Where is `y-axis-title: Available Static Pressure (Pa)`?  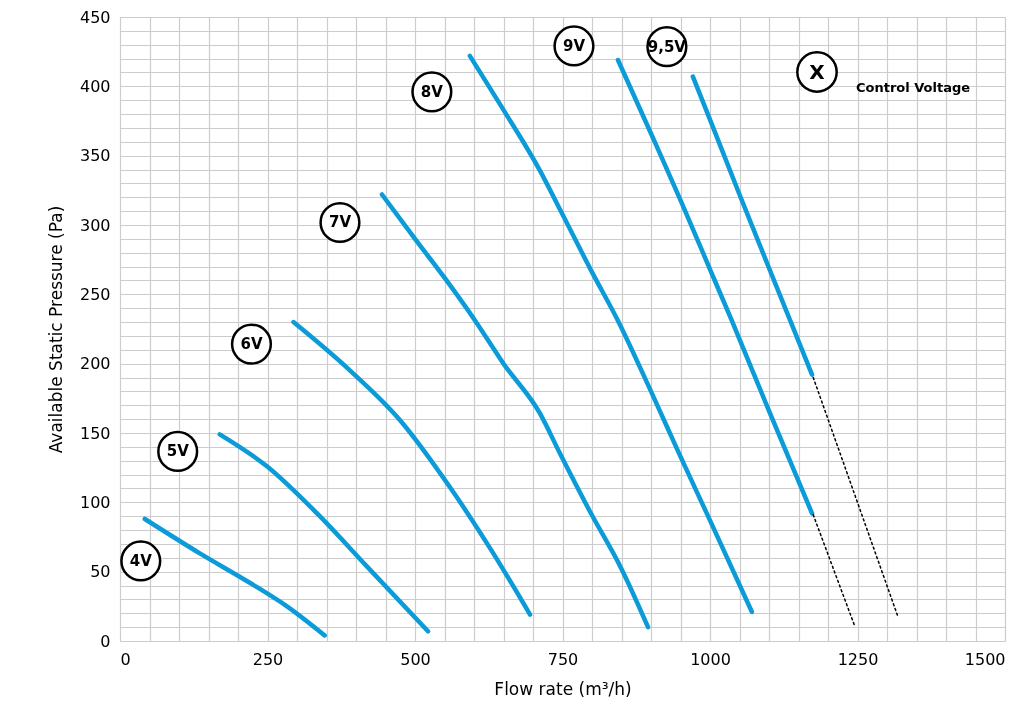 y-axis-title: Available Static Pressure (Pa) is located at coordinates (55, 329).